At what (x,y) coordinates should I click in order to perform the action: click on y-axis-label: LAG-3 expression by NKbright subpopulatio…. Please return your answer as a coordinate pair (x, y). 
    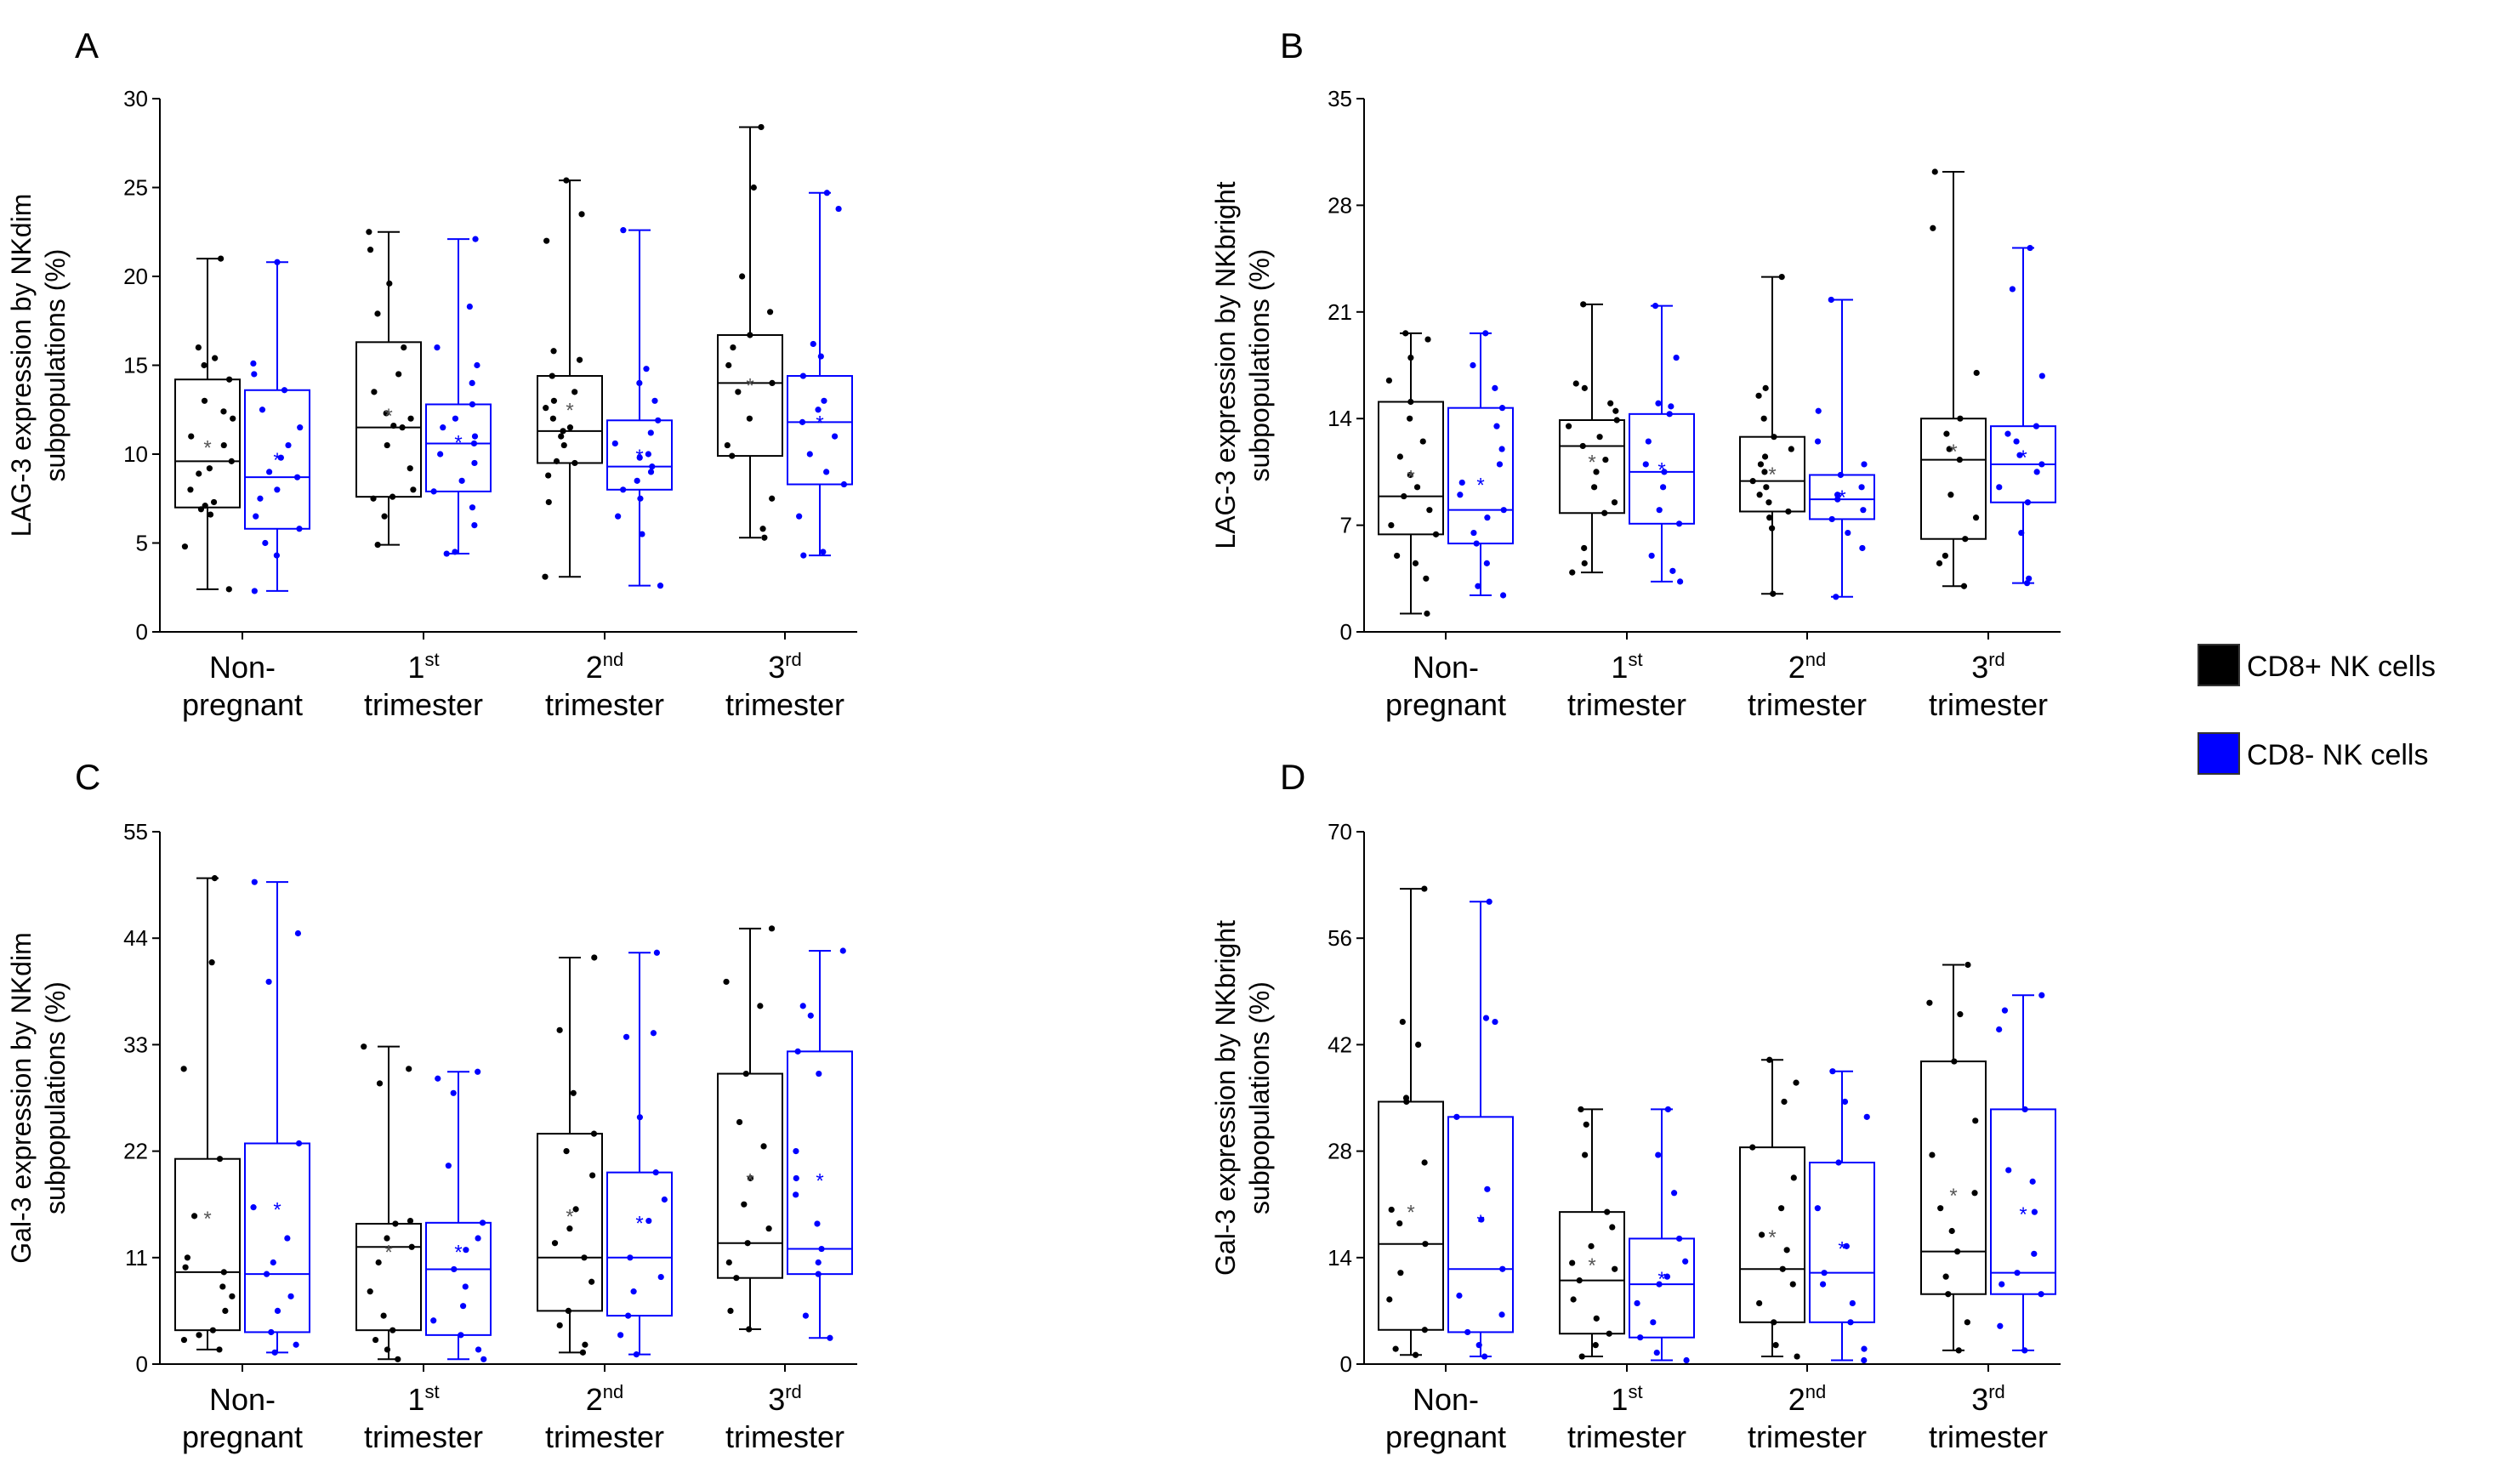
    Looking at the image, I should click on (1242, 365).